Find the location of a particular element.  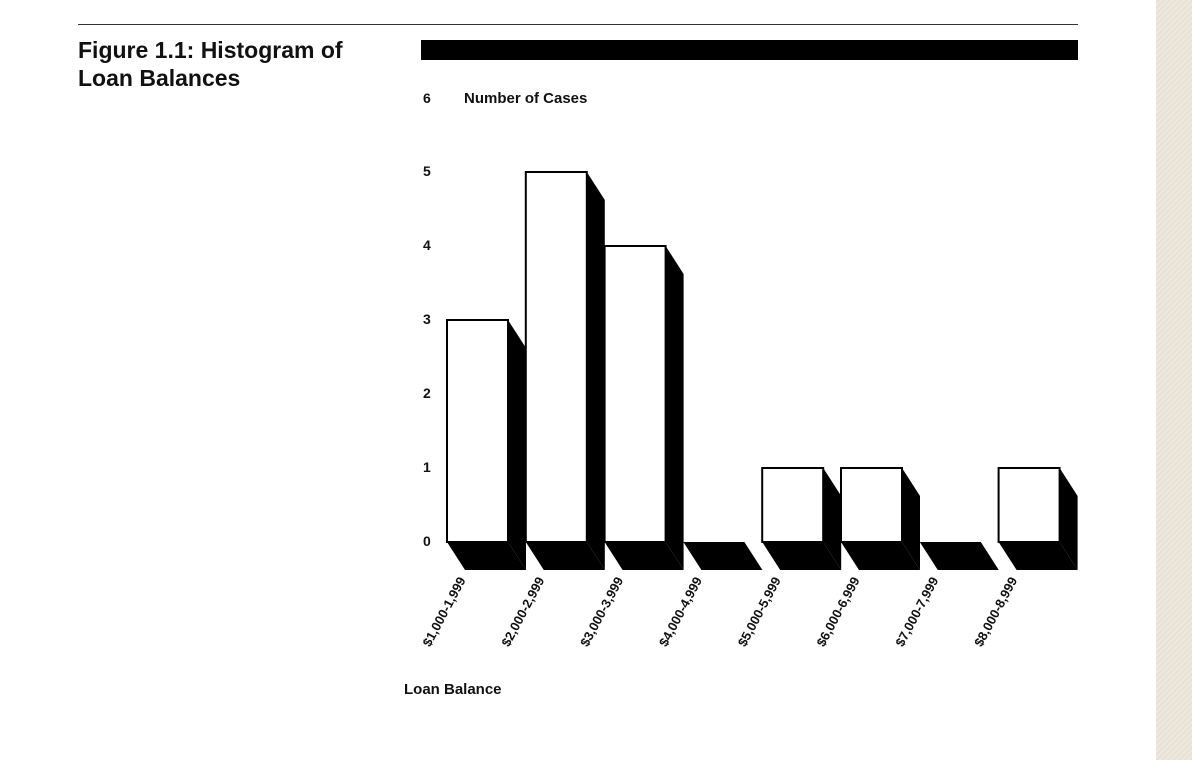

y-tick-label: 2 is located at coordinates (427, 393).